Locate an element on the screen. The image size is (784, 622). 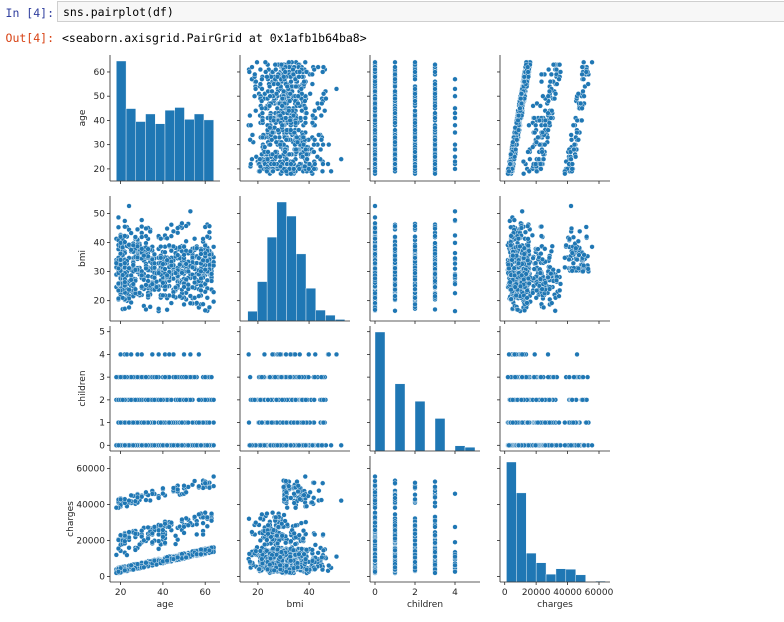
code-text: sns.pairplot(df) is located at coordinates (118, 12).